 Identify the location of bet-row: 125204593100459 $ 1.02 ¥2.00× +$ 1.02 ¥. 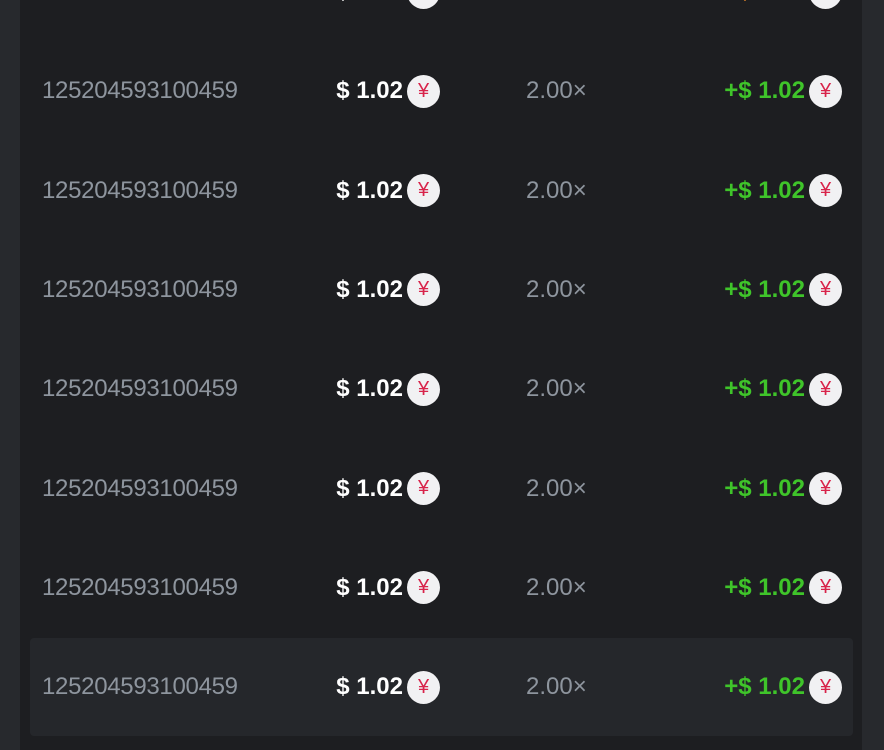
(441, 20).